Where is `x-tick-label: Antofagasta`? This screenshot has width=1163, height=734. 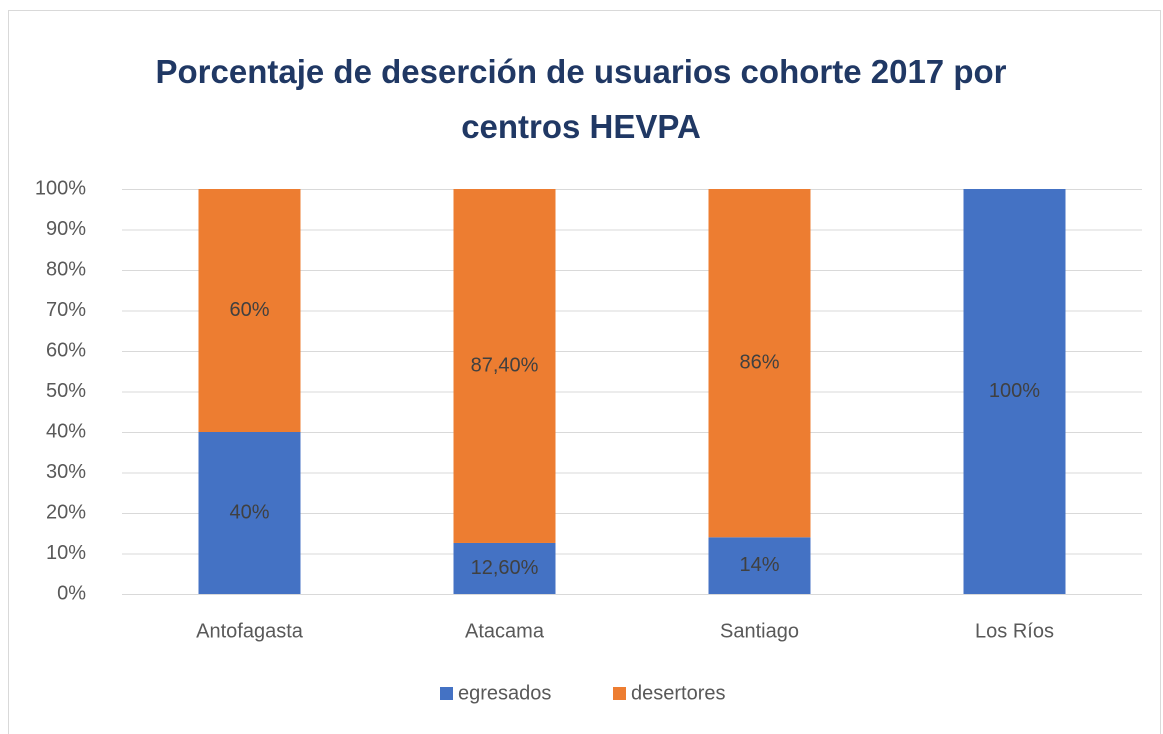 x-tick-label: Antofagasta is located at coordinates (250, 631).